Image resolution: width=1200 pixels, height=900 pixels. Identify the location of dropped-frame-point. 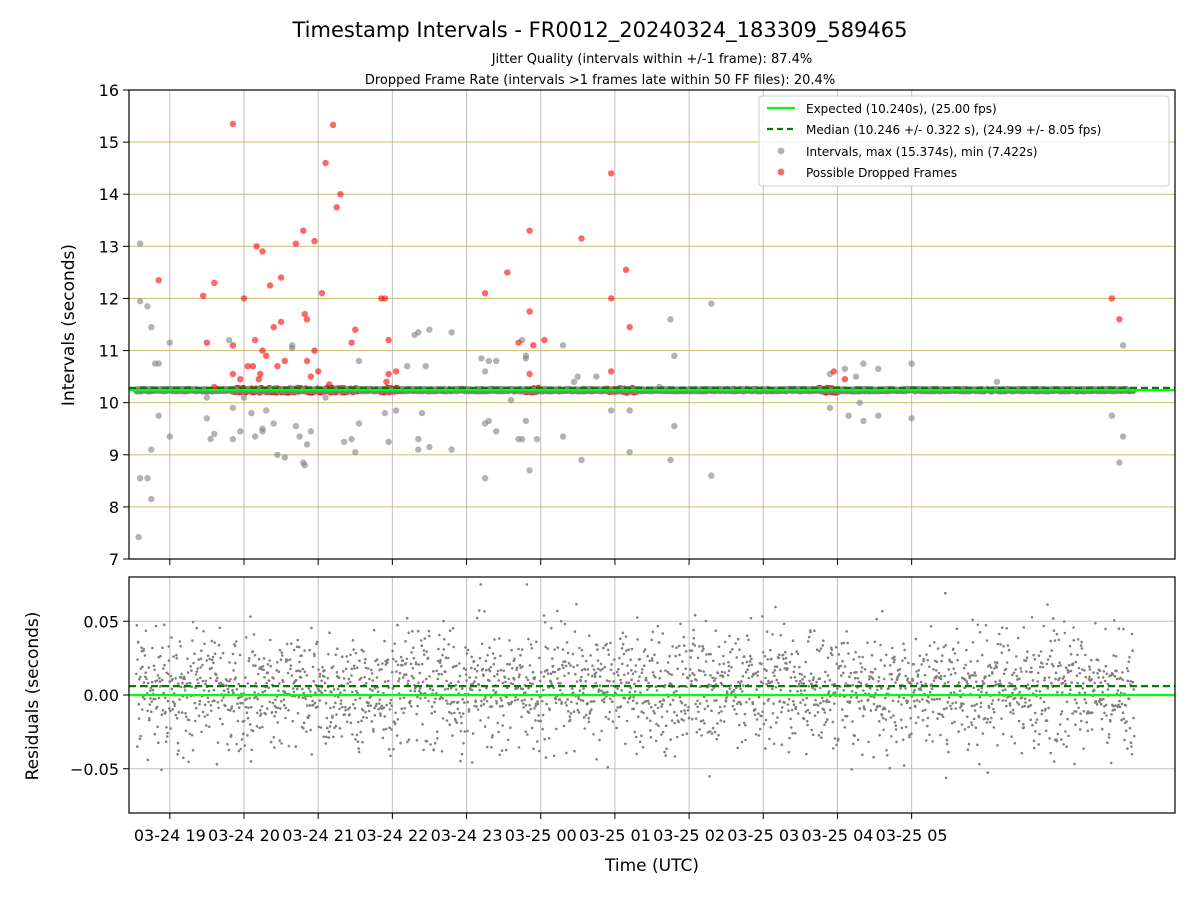
(396, 371).